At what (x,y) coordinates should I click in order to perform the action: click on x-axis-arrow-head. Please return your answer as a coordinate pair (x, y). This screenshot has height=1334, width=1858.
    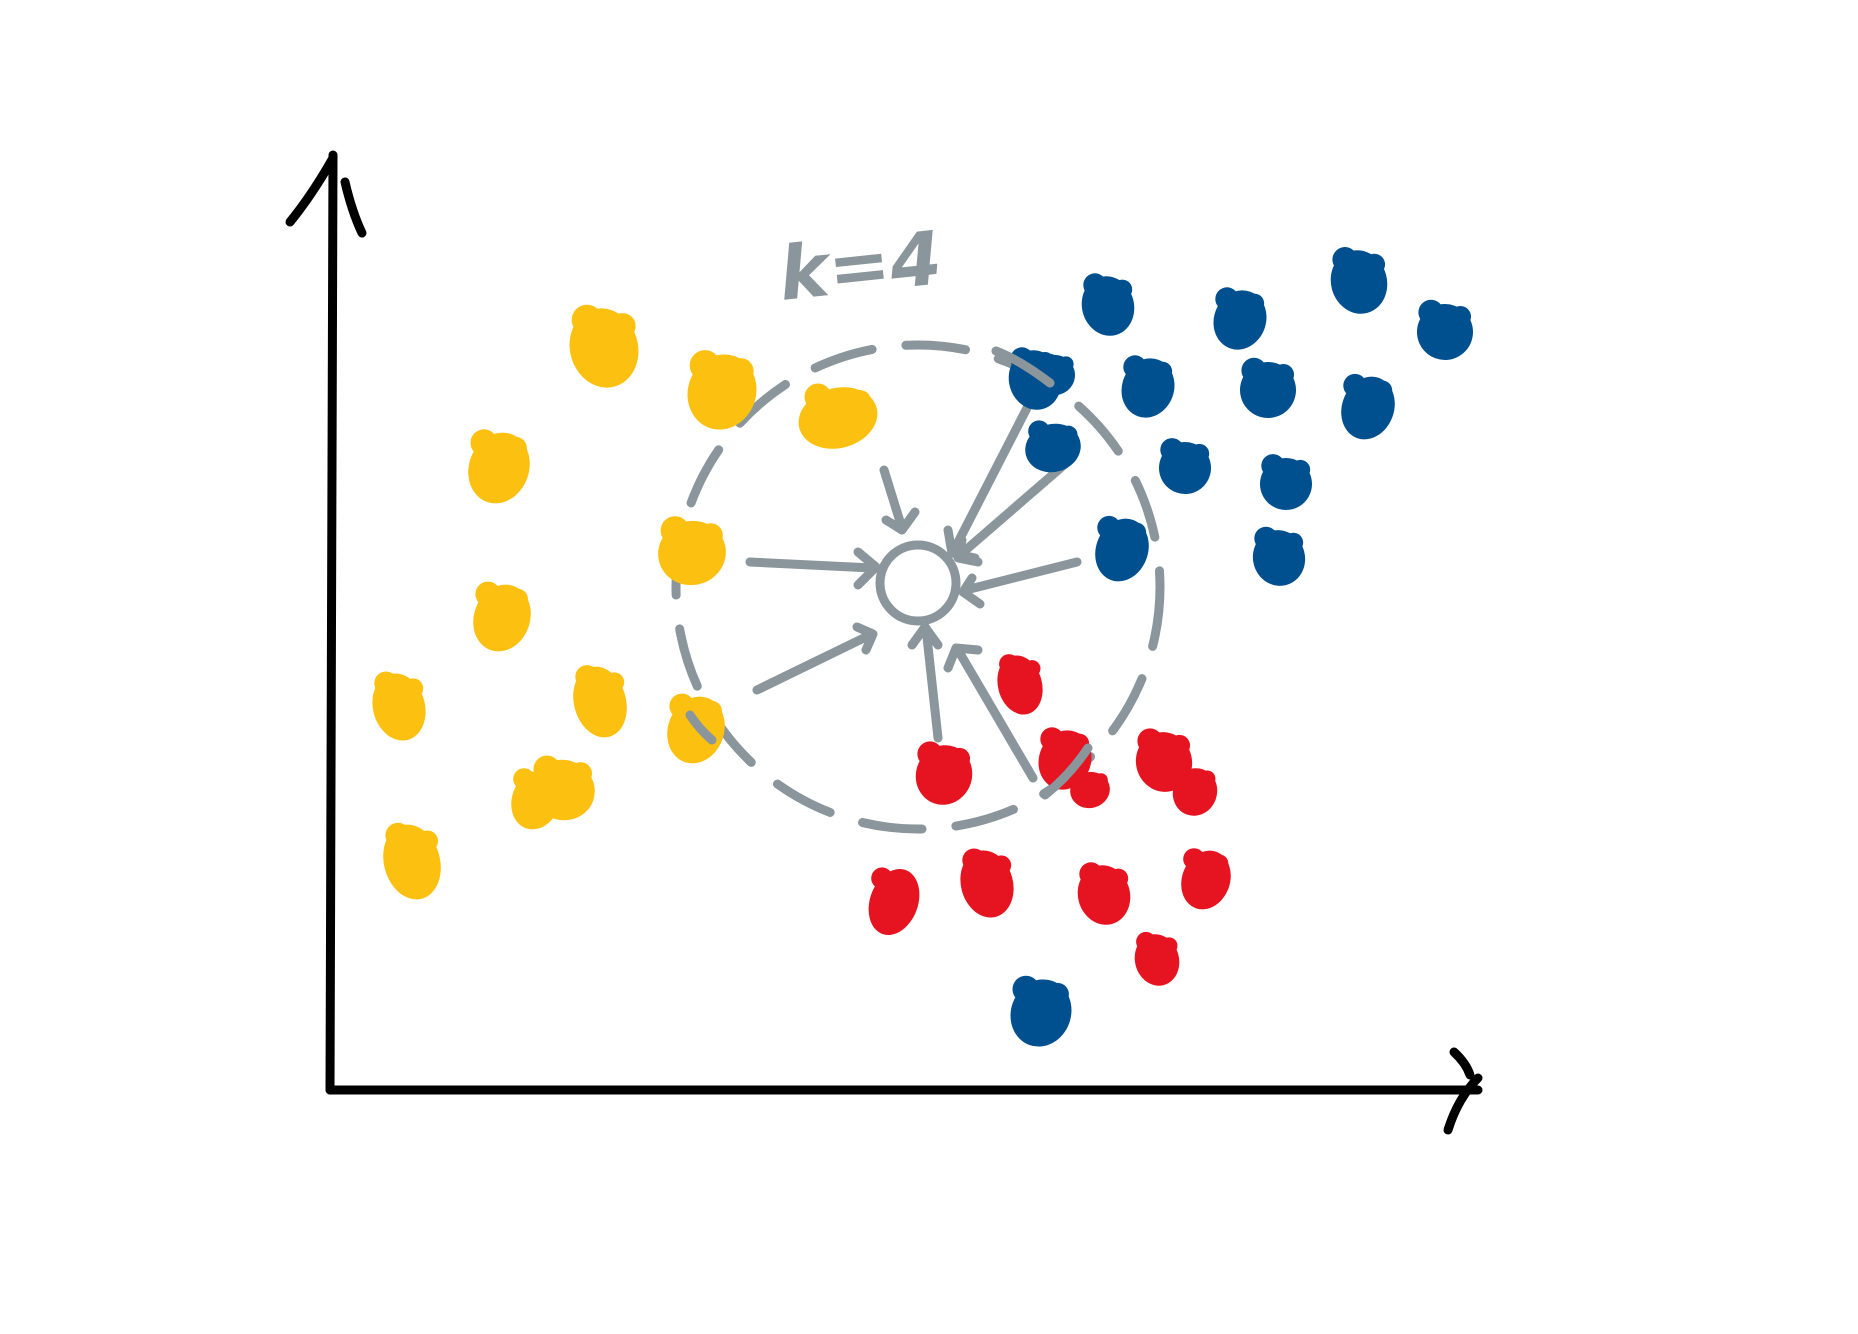
    Looking at the image, I should click on (1463, 1091).